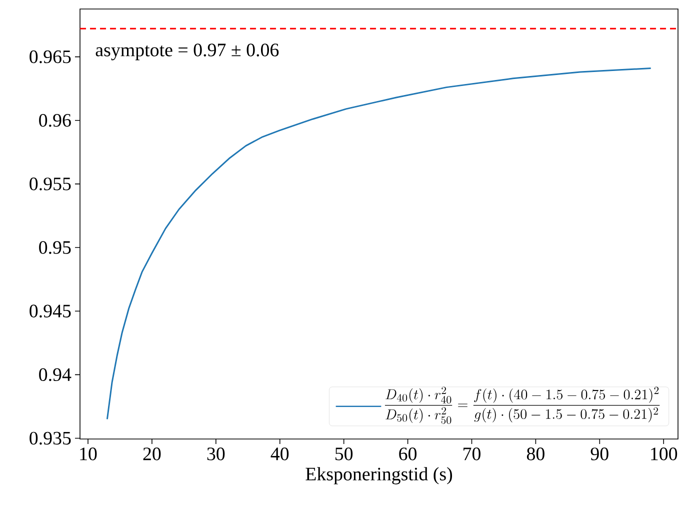 The height and width of the screenshot is (506, 684). Describe the element at coordinates (664, 454) in the screenshot. I see `x-tick-label: 100` at that location.